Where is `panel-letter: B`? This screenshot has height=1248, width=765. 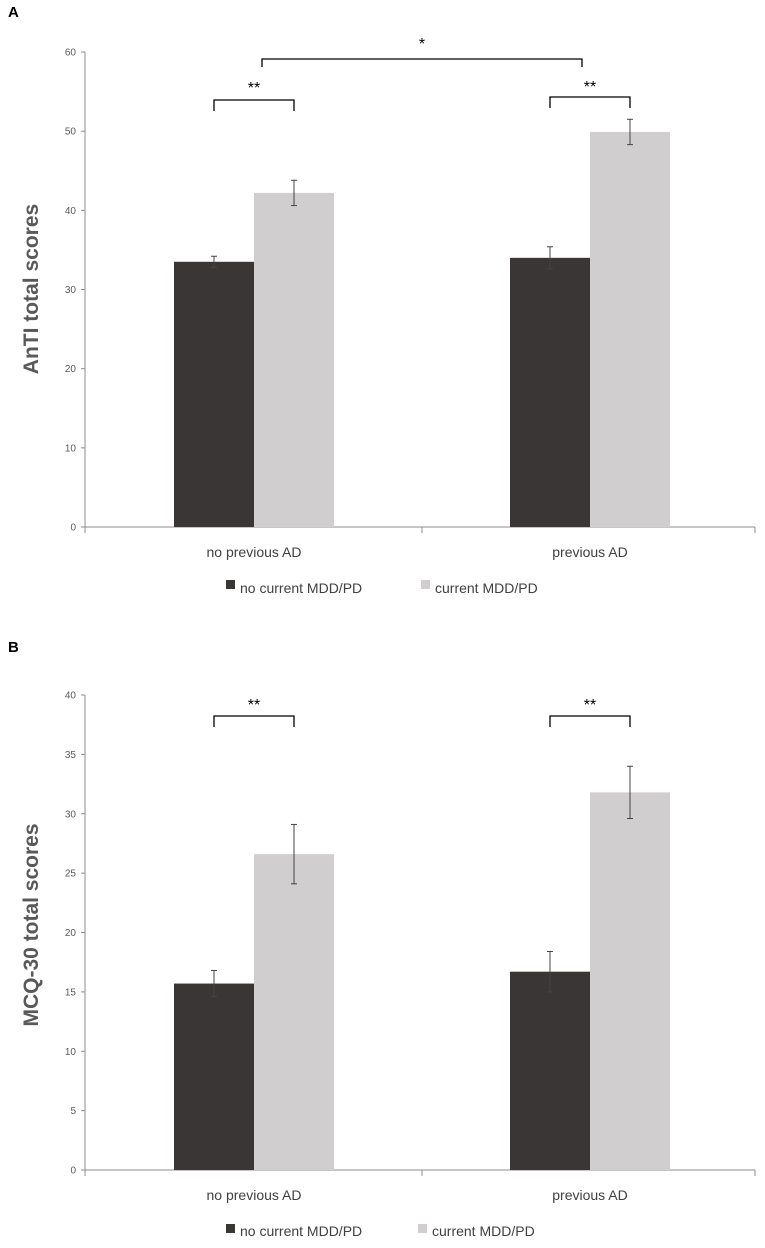 panel-letter: B is located at coordinates (13, 647).